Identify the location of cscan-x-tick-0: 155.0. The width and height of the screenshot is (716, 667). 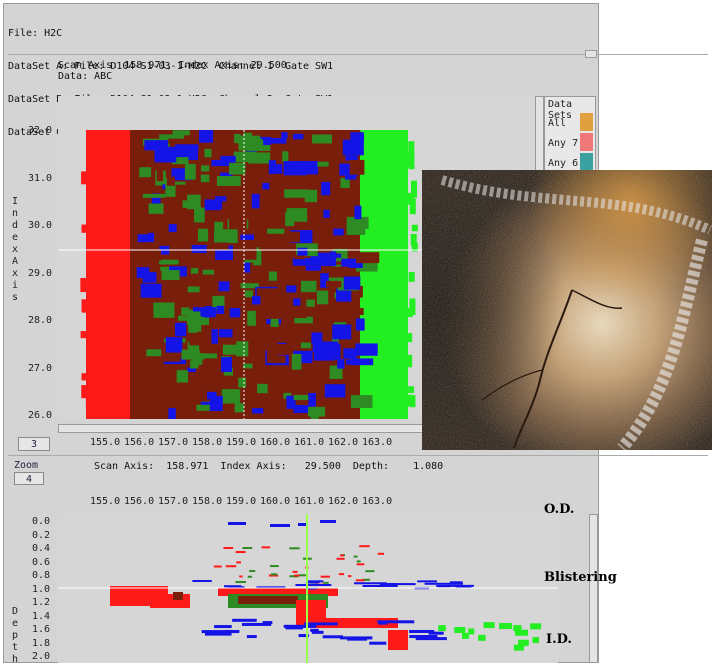
(105, 442).